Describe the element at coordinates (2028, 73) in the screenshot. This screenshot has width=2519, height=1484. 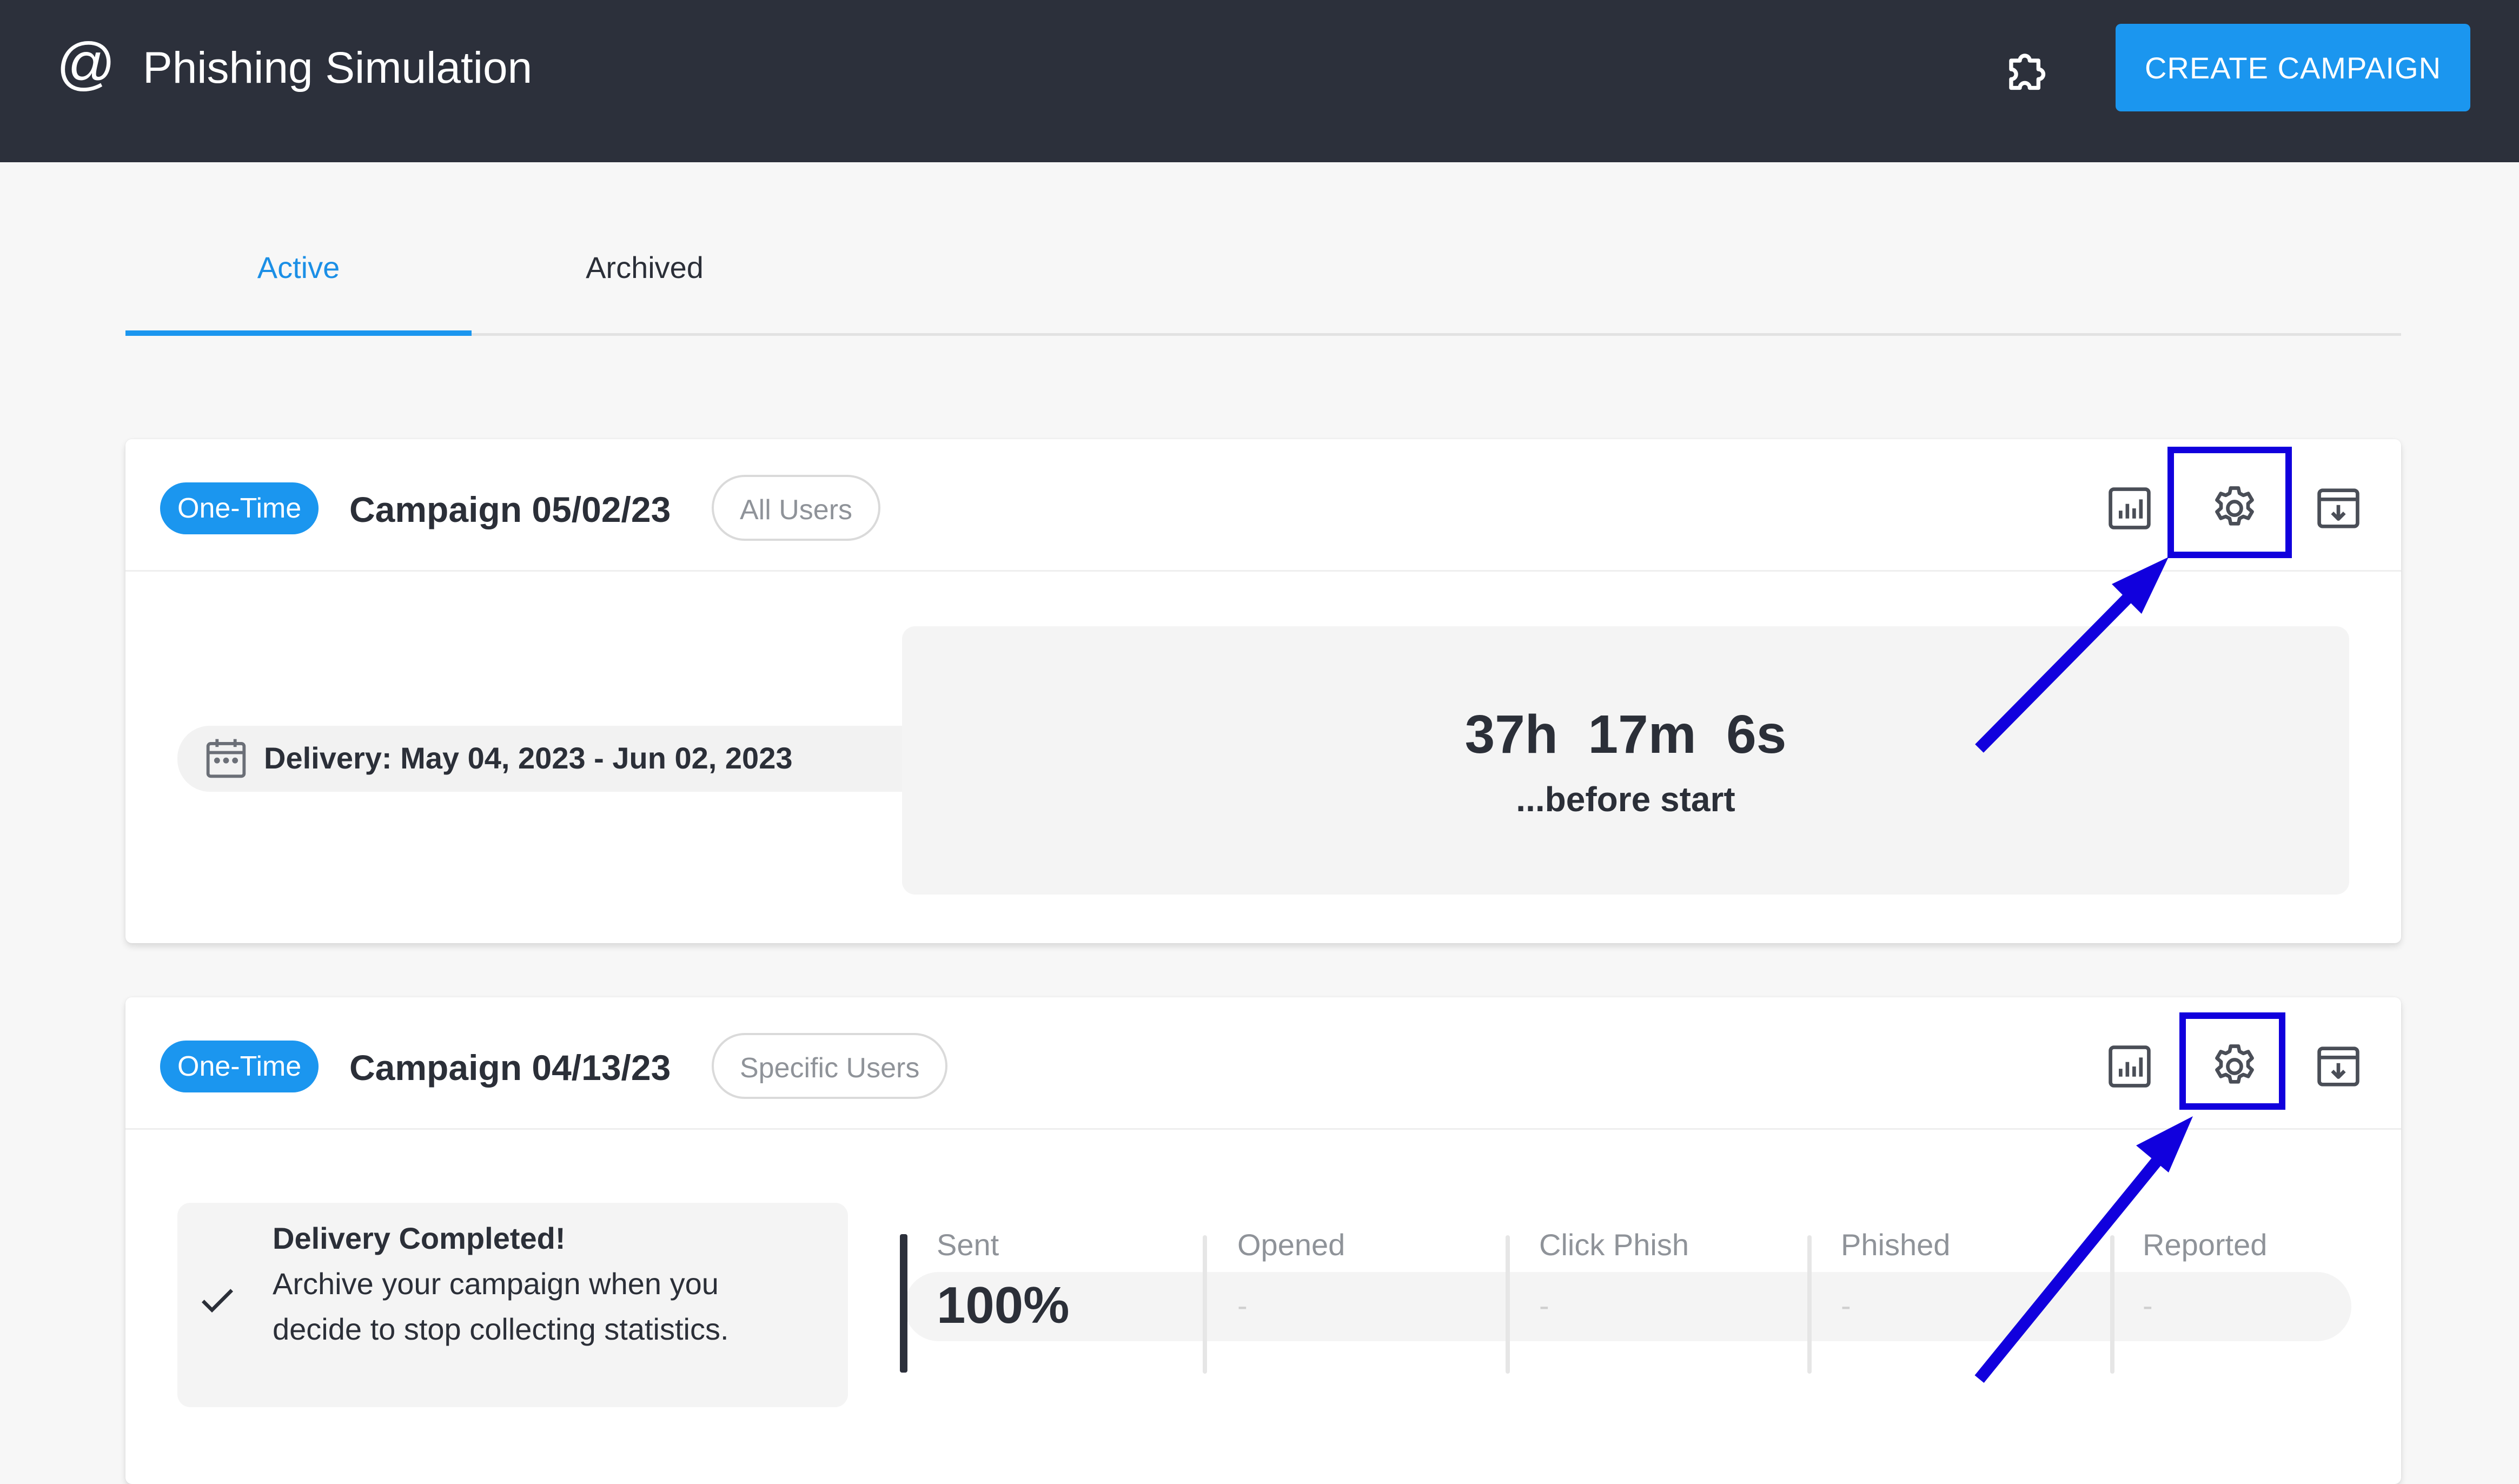
I see `puzzle-icon` at that location.